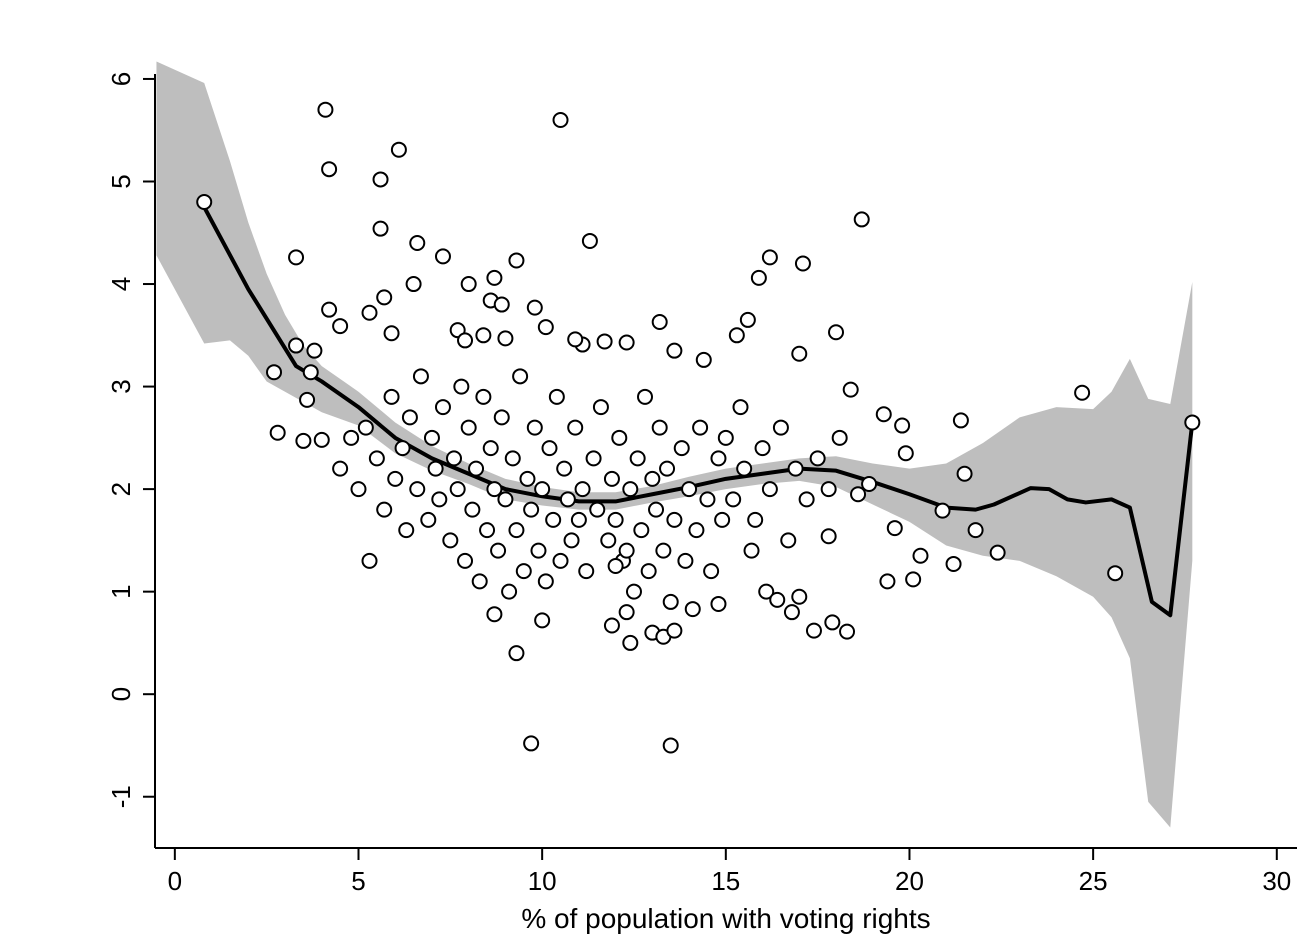 Image resolution: width=1309 pixels, height=944 pixels. What do you see at coordinates (358, 881) in the screenshot?
I see `x-tick-label: 5` at bounding box center [358, 881].